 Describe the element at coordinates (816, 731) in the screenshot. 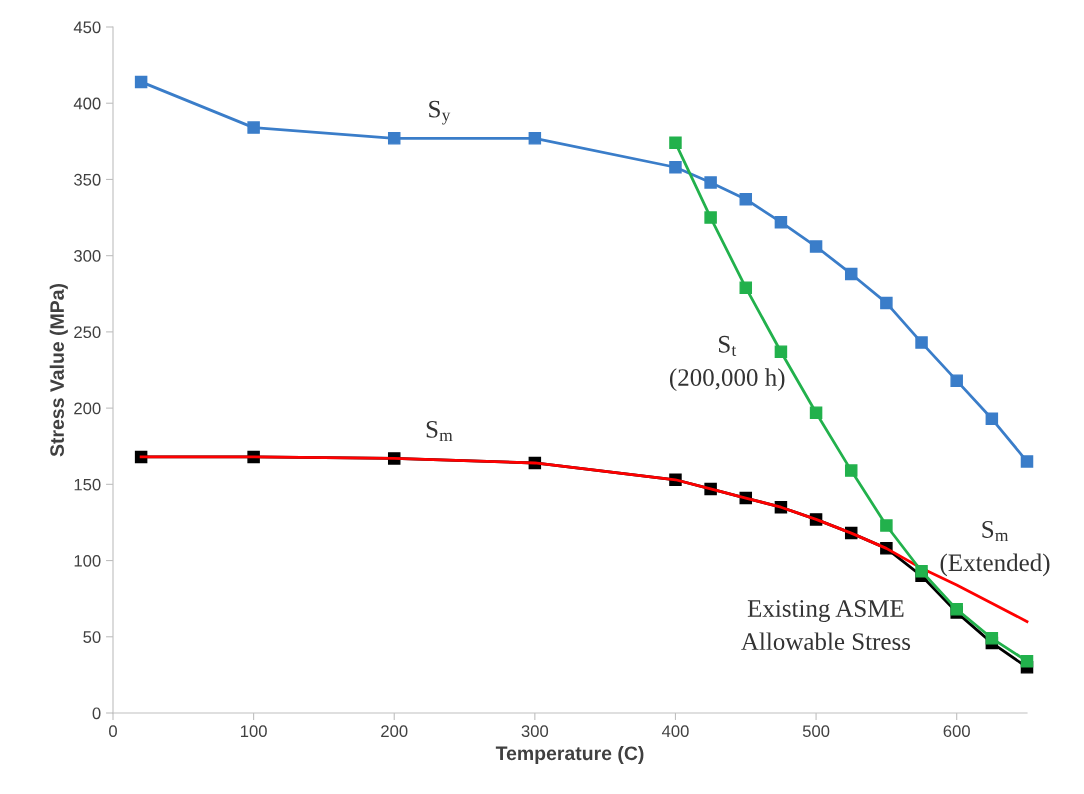

I see `x-tick-label: 500` at that location.